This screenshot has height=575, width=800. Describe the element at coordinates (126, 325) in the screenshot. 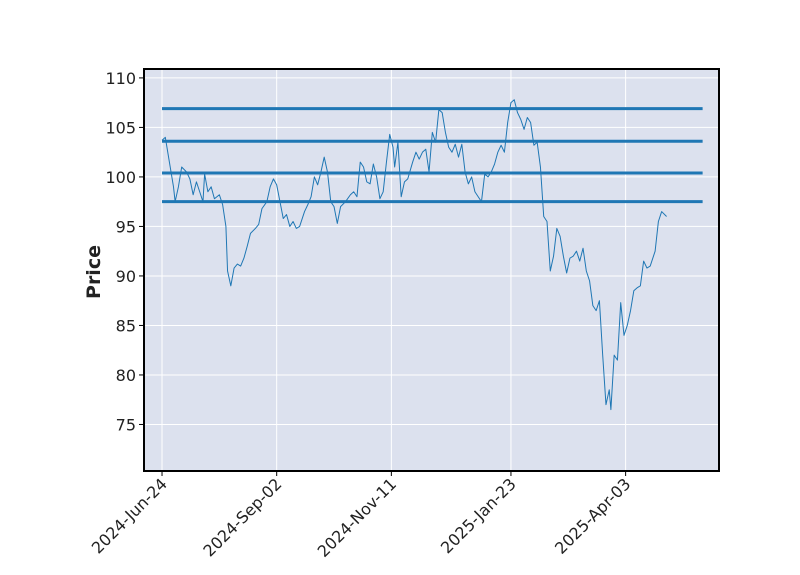

I see `y-tick-label: 85` at that location.